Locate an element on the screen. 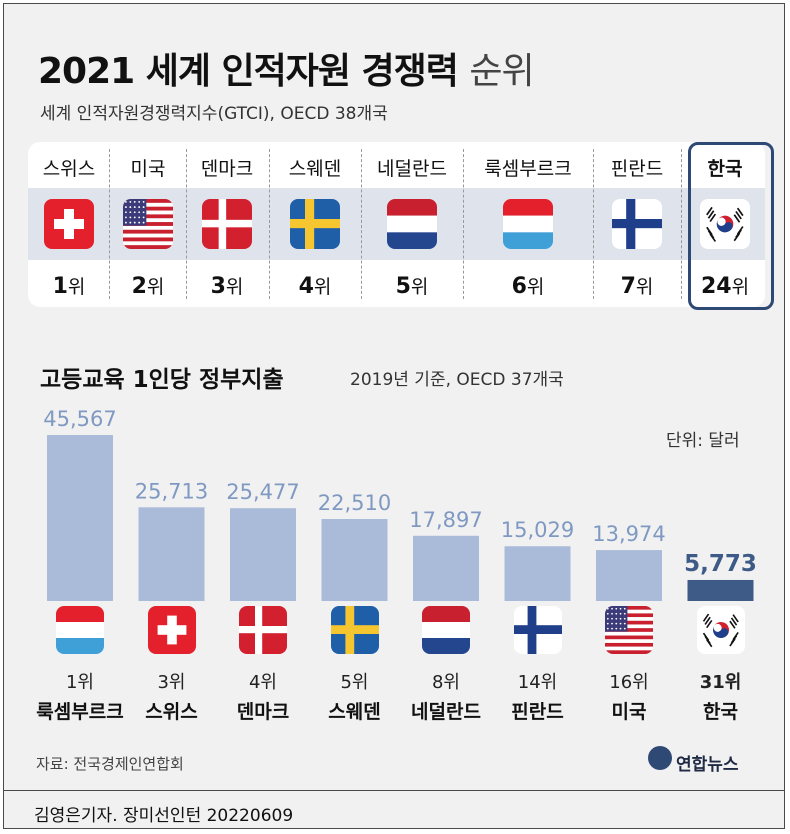 The width and height of the screenshot is (790, 834). bar-value-label: 15,029 is located at coordinates (537, 530).